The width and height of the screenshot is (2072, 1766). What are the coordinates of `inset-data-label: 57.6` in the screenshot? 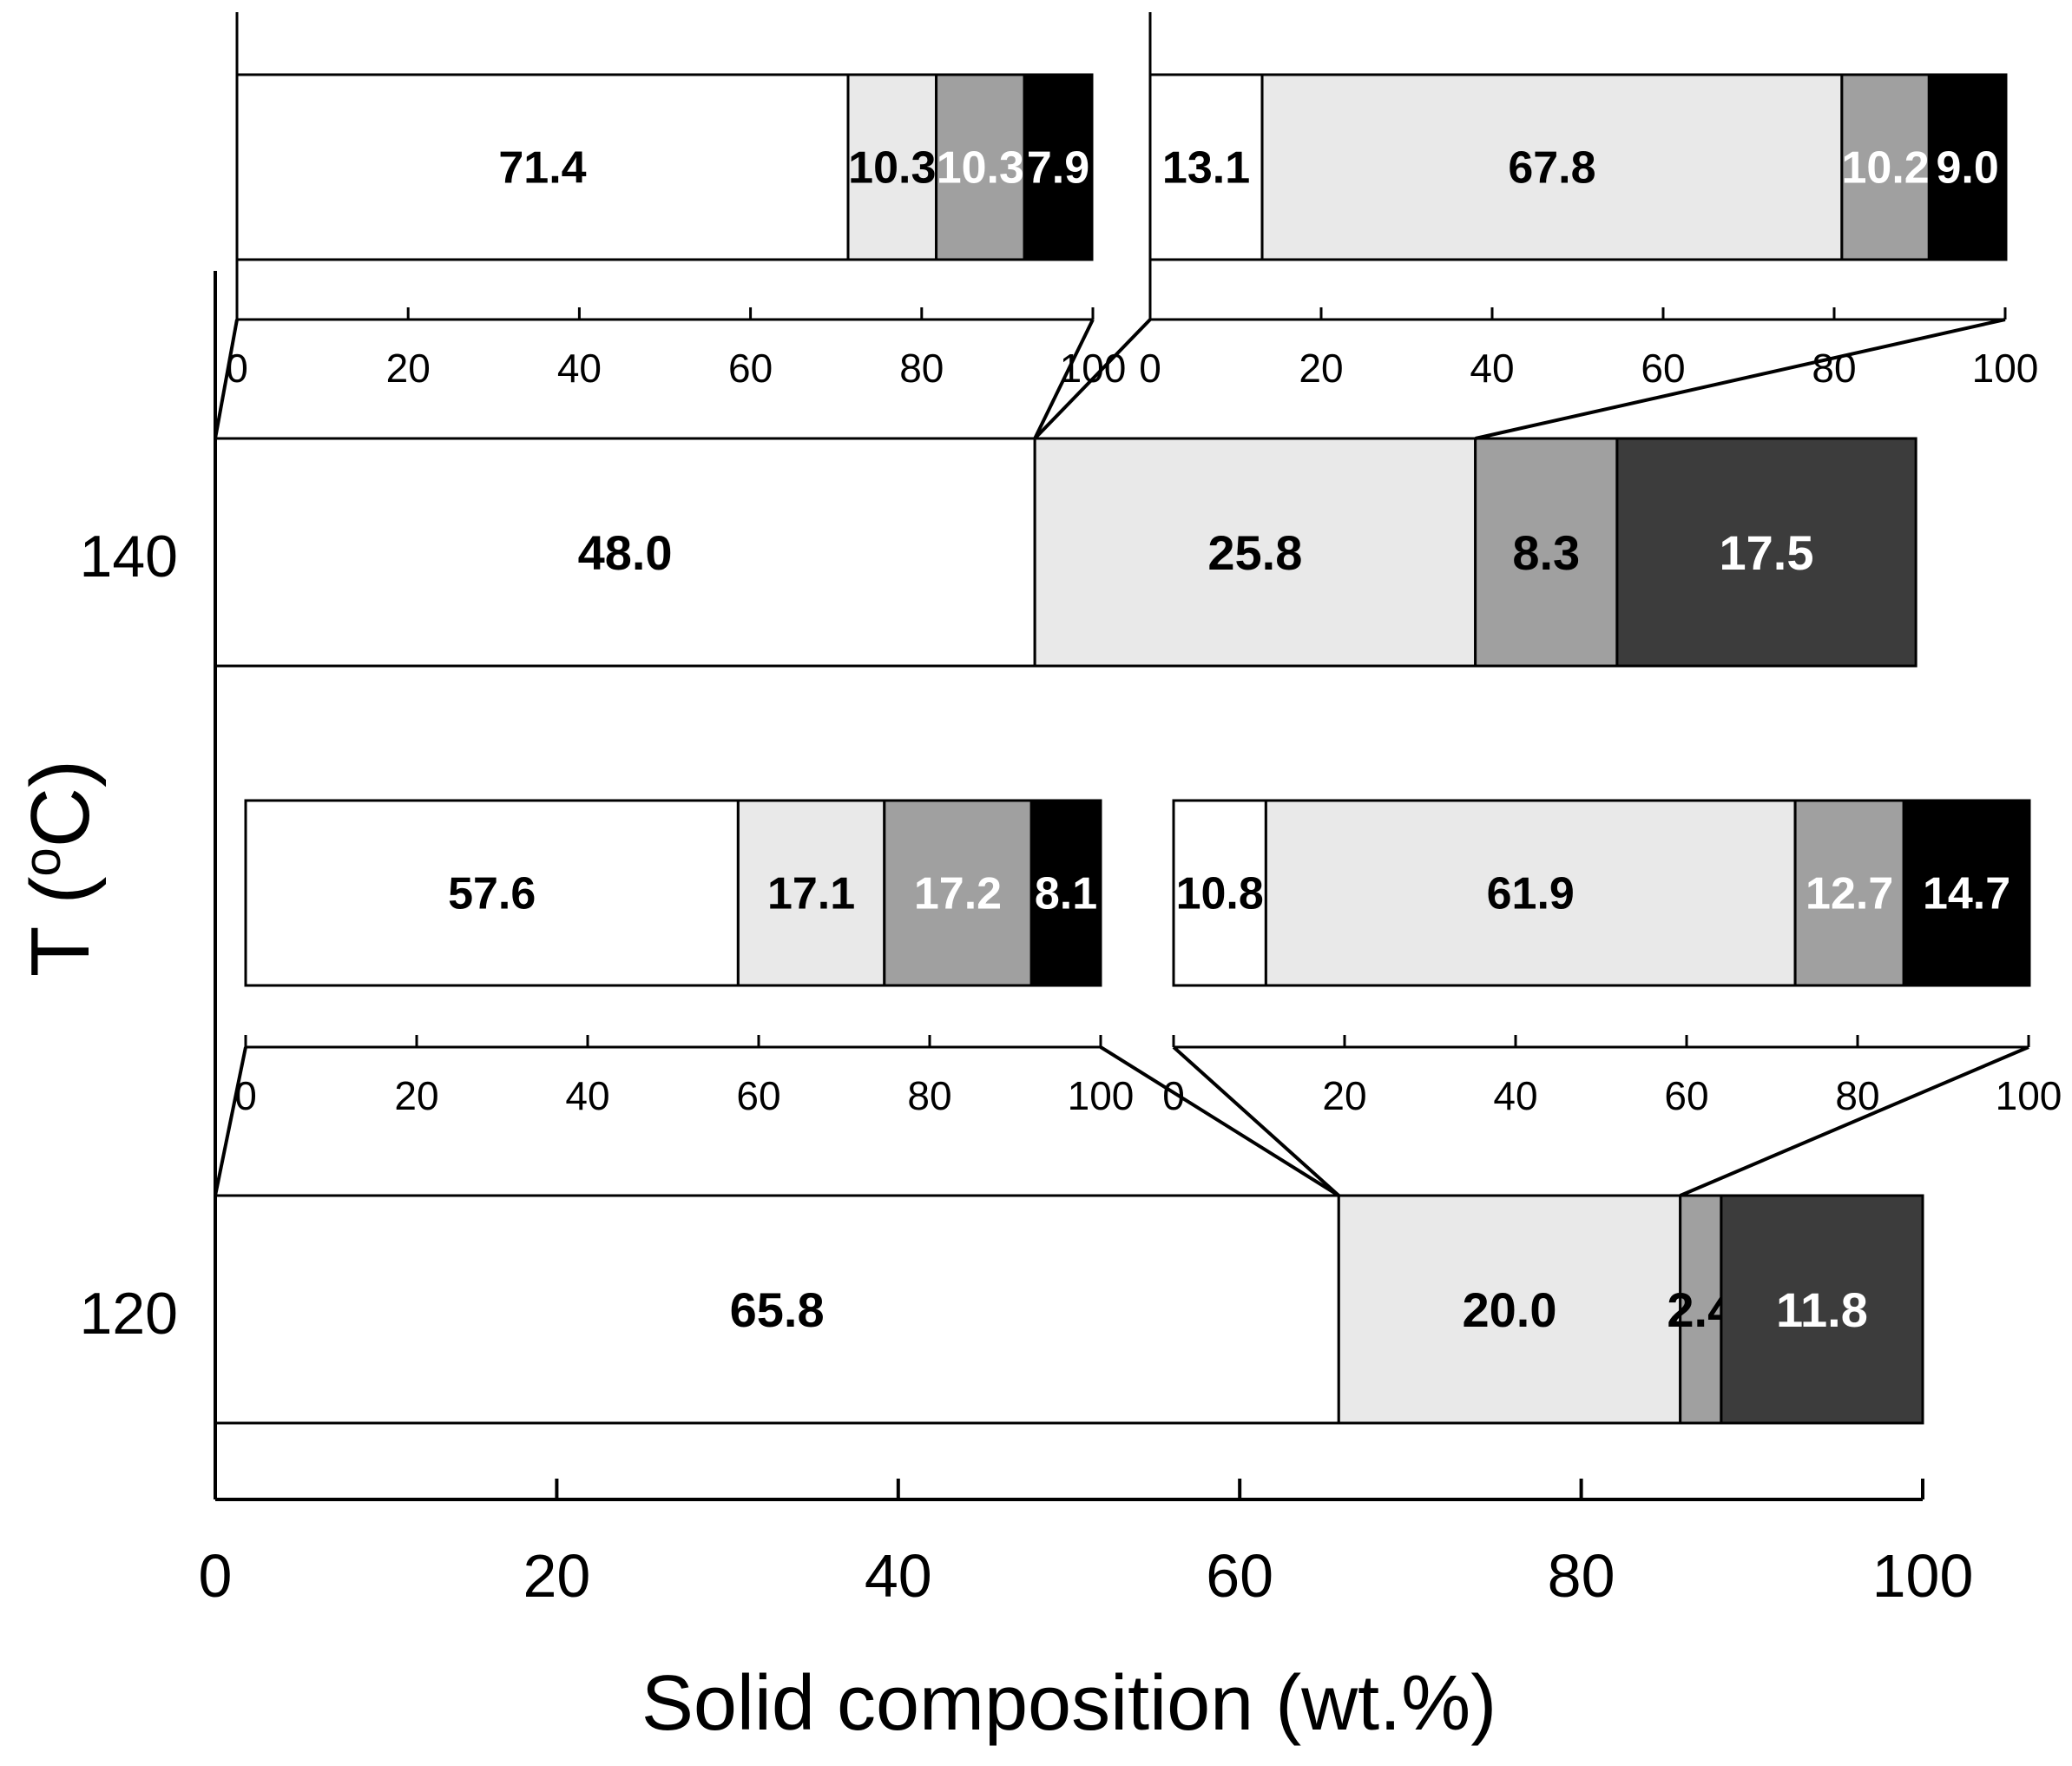 It's located at (492, 894).